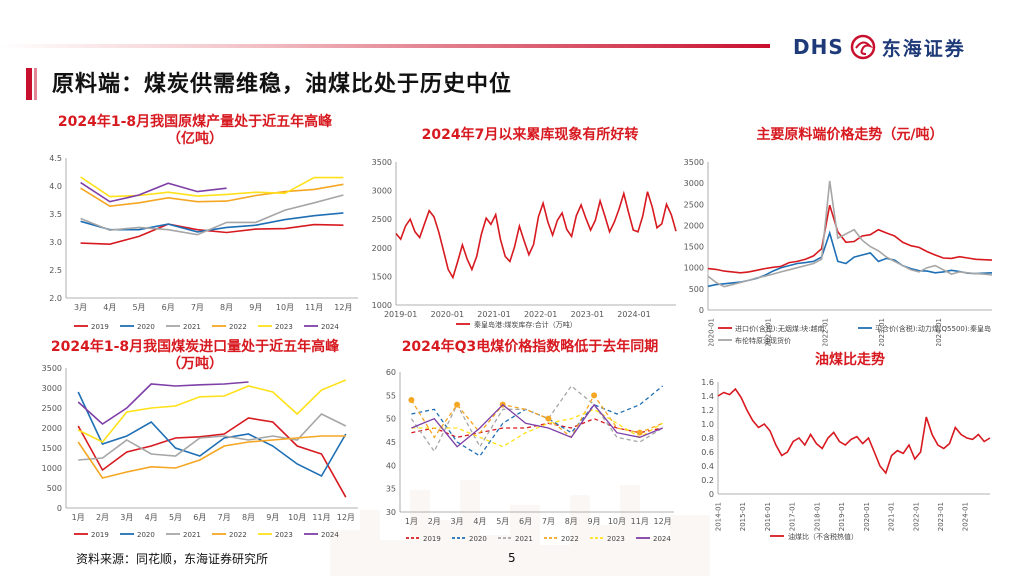 This screenshot has width=1024, height=576. I want to click on series-line-油煤比（不含税热值）, so click(854, 431).